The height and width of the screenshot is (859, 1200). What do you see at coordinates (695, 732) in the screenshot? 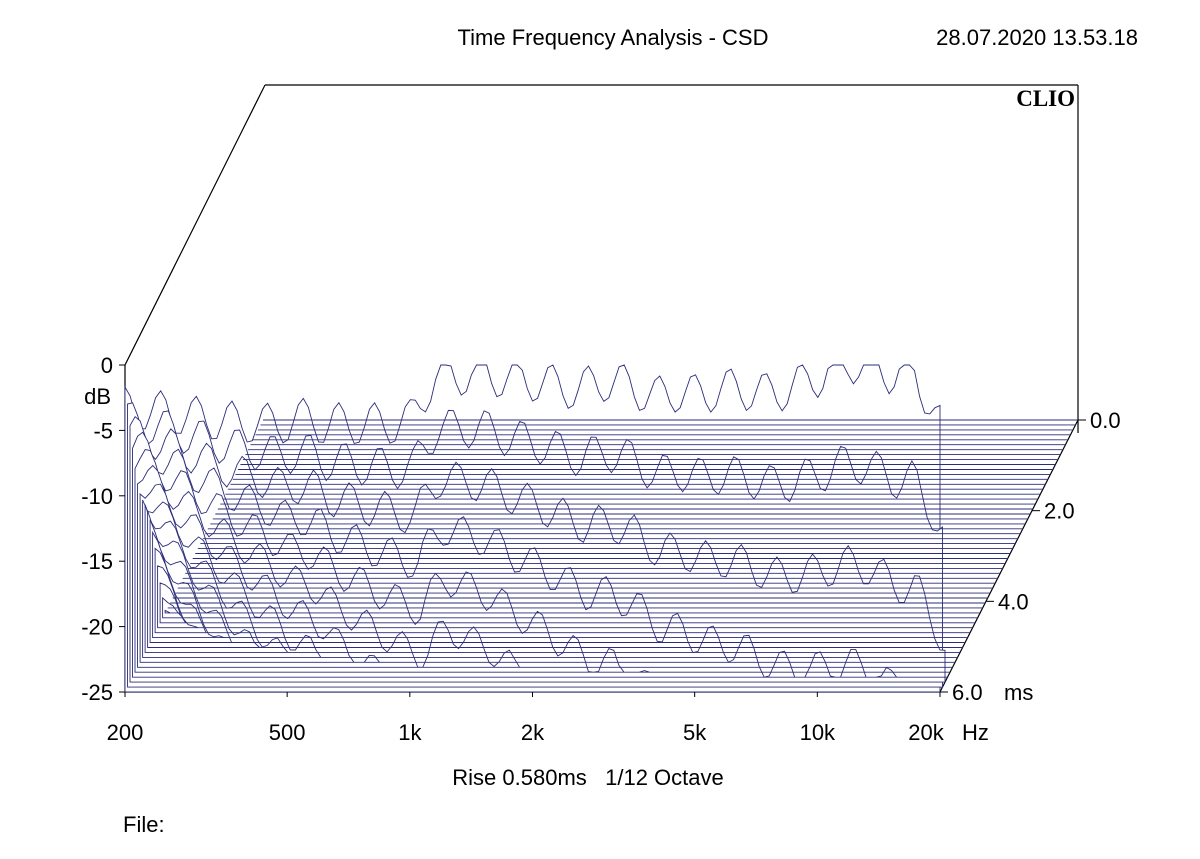
I see `x-tick-label: 5k` at bounding box center [695, 732].